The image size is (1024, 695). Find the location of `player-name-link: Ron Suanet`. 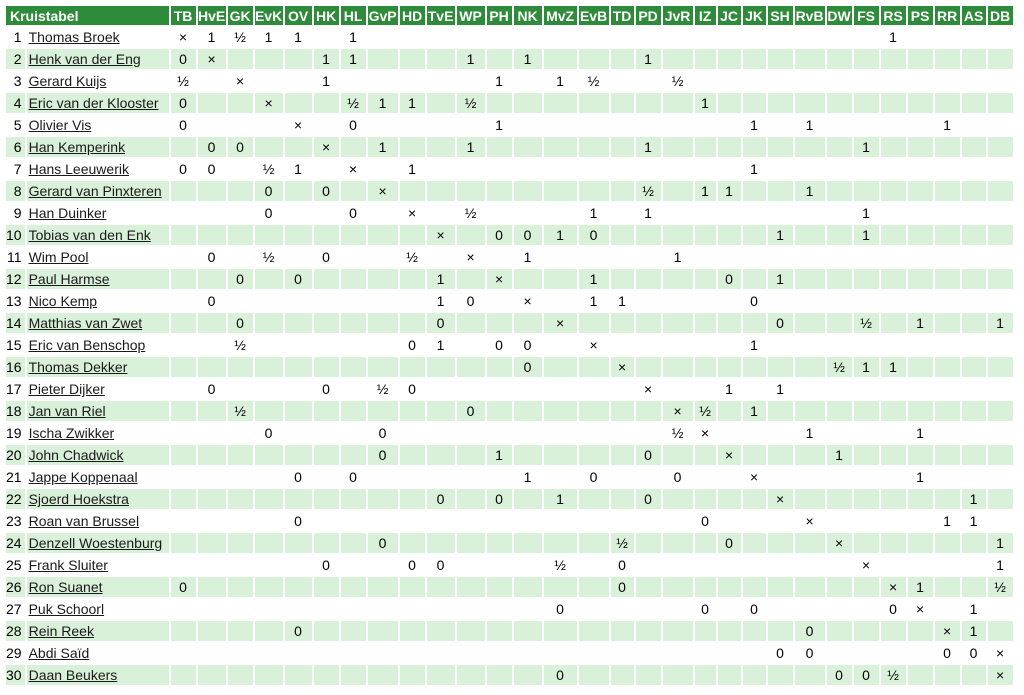

player-name-link: Ron Suanet is located at coordinates (65, 587).